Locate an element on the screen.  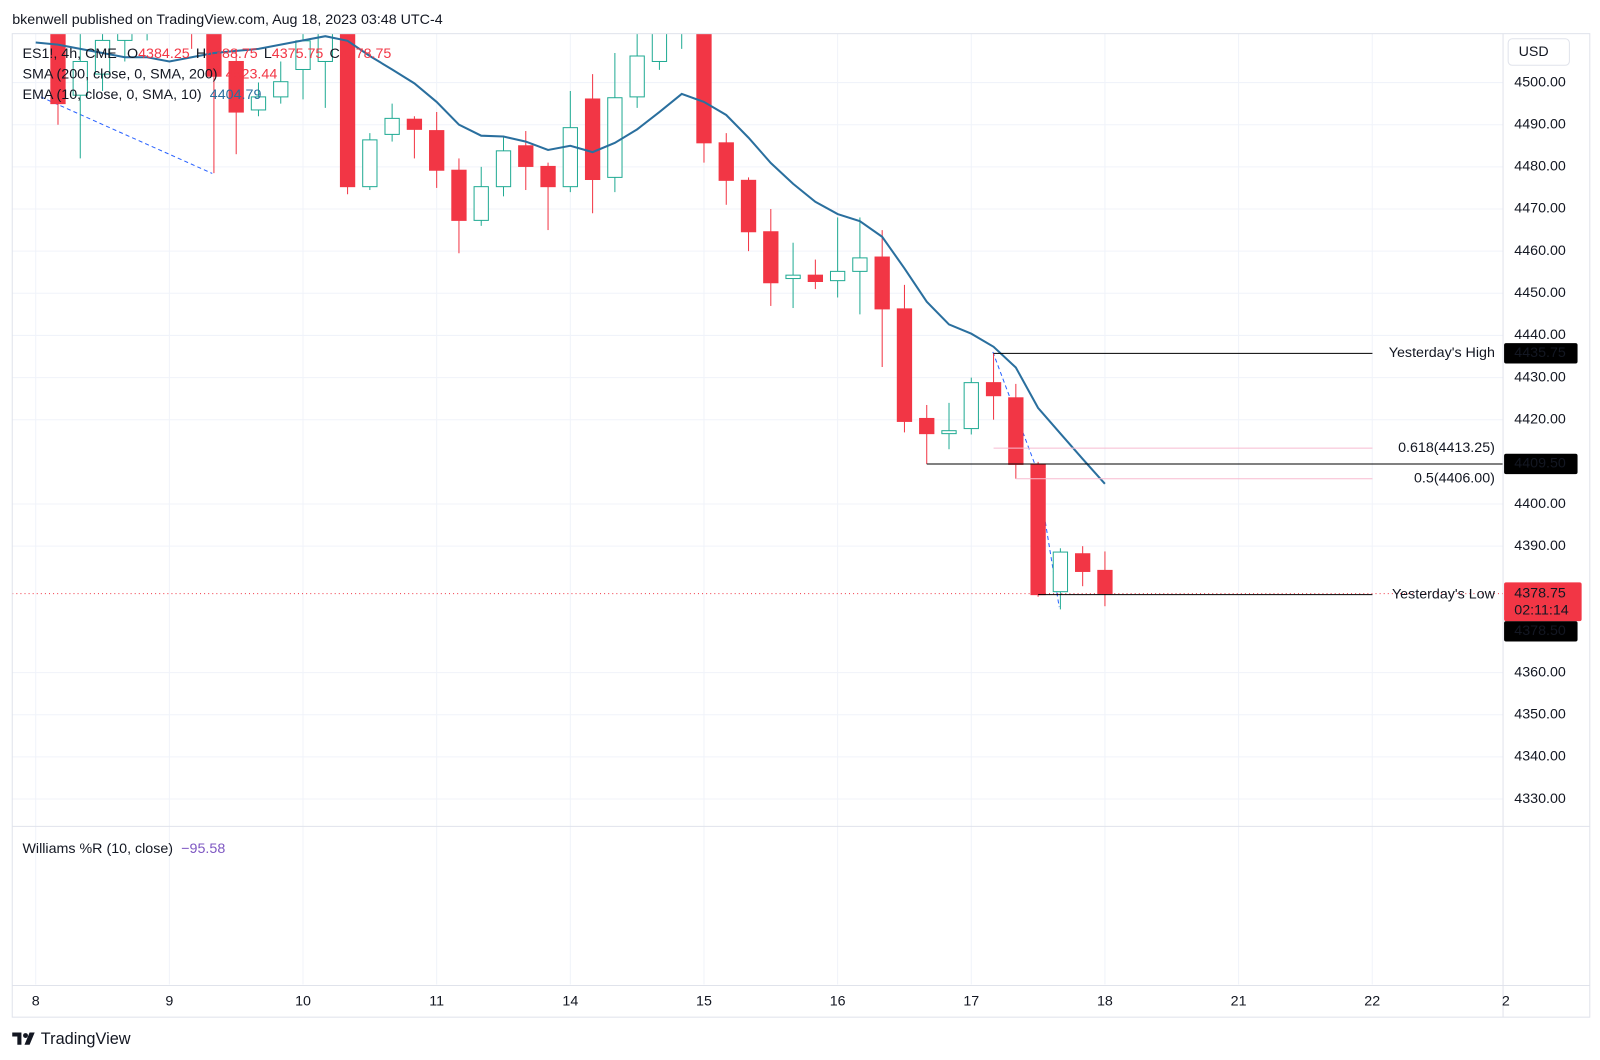
williams-title: Williams %R (10, close) is located at coordinates (97, 849).